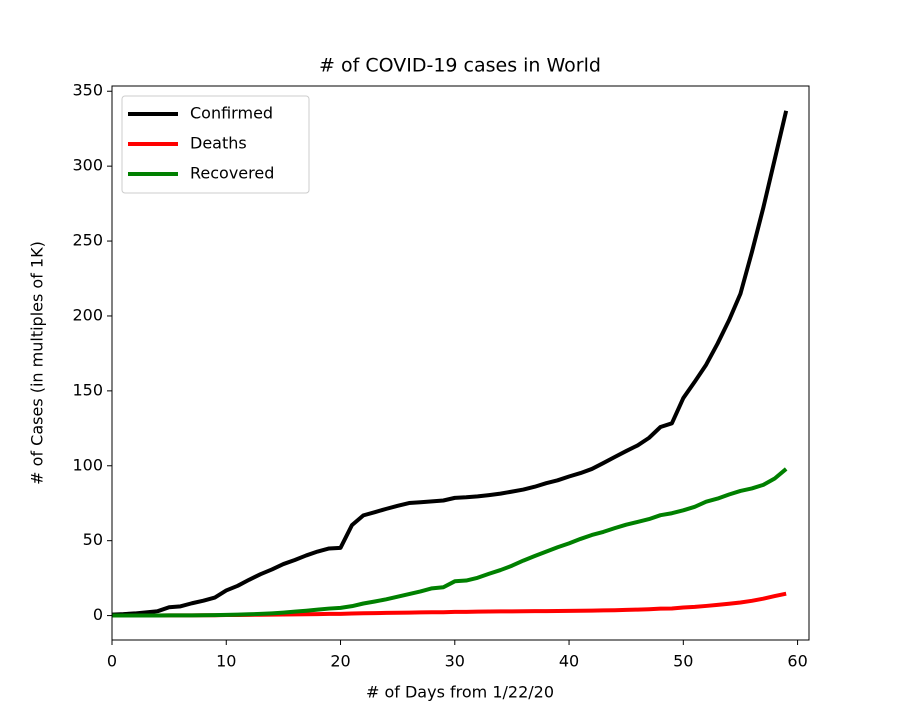  What do you see at coordinates (340, 661) in the screenshot?
I see `x-tick-label: 20` at bounding box center [340, 661].